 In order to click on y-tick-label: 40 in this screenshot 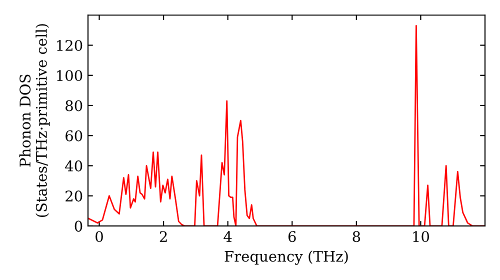, I will do `click(73, 166)`.